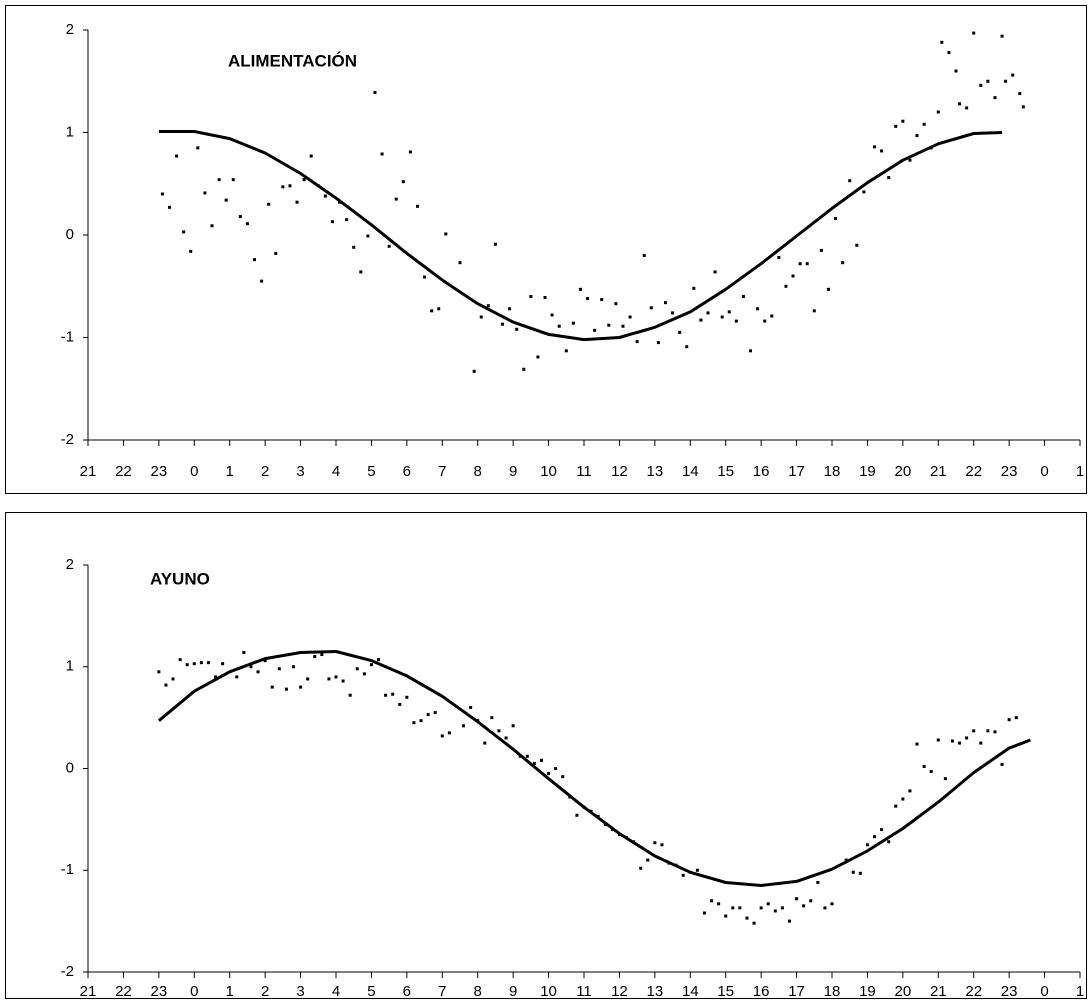  What do you see at coordinates (584, 471) in the screenshot?
I see `x-tick-label: 11` at bounding box center [584, 471].